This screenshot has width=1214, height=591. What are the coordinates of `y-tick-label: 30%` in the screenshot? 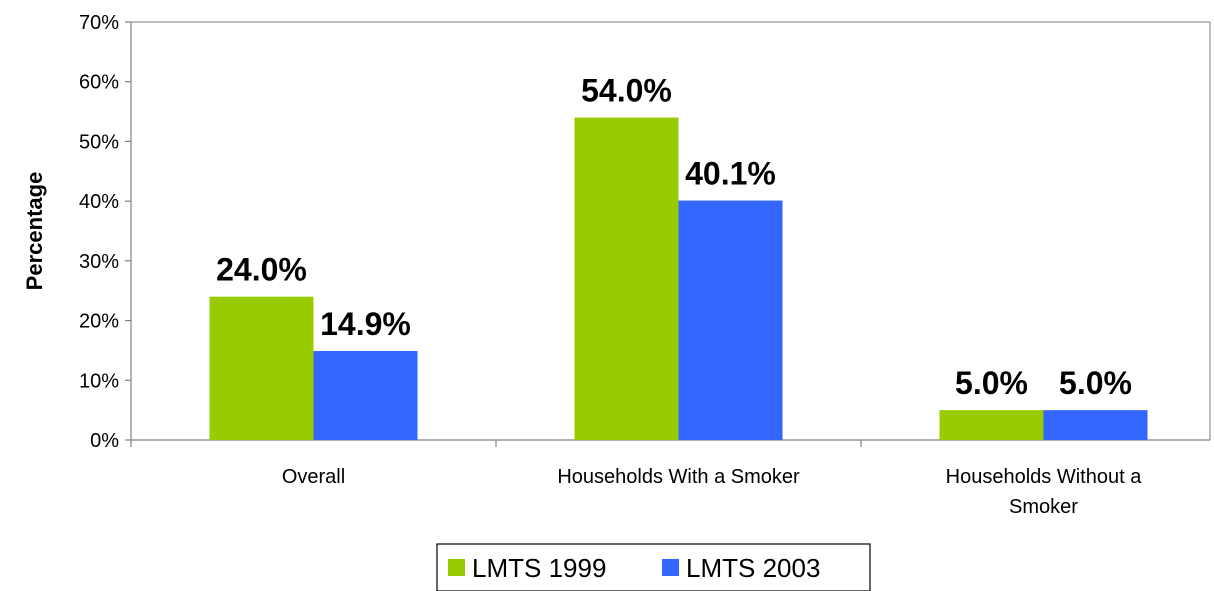 It's located at (99, 262).